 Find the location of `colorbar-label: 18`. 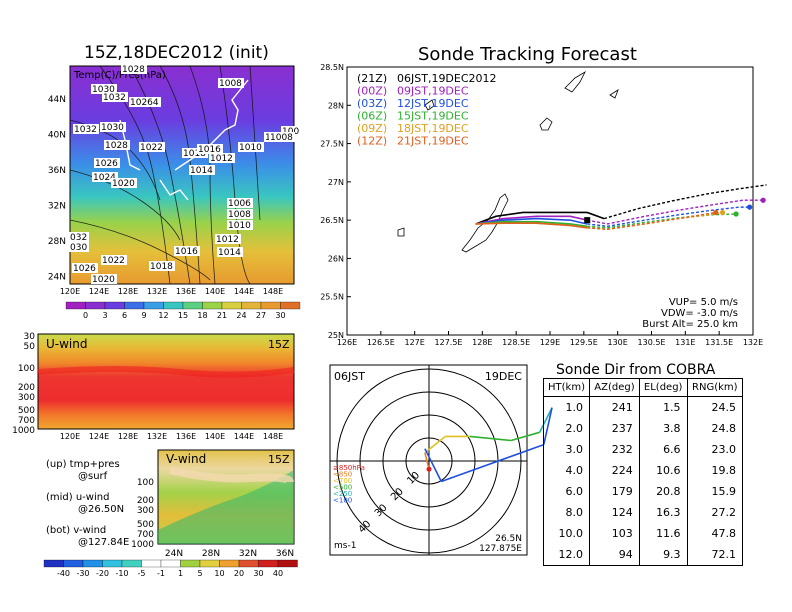

colorbar-label: 18 is located at coordinates (202, 315).